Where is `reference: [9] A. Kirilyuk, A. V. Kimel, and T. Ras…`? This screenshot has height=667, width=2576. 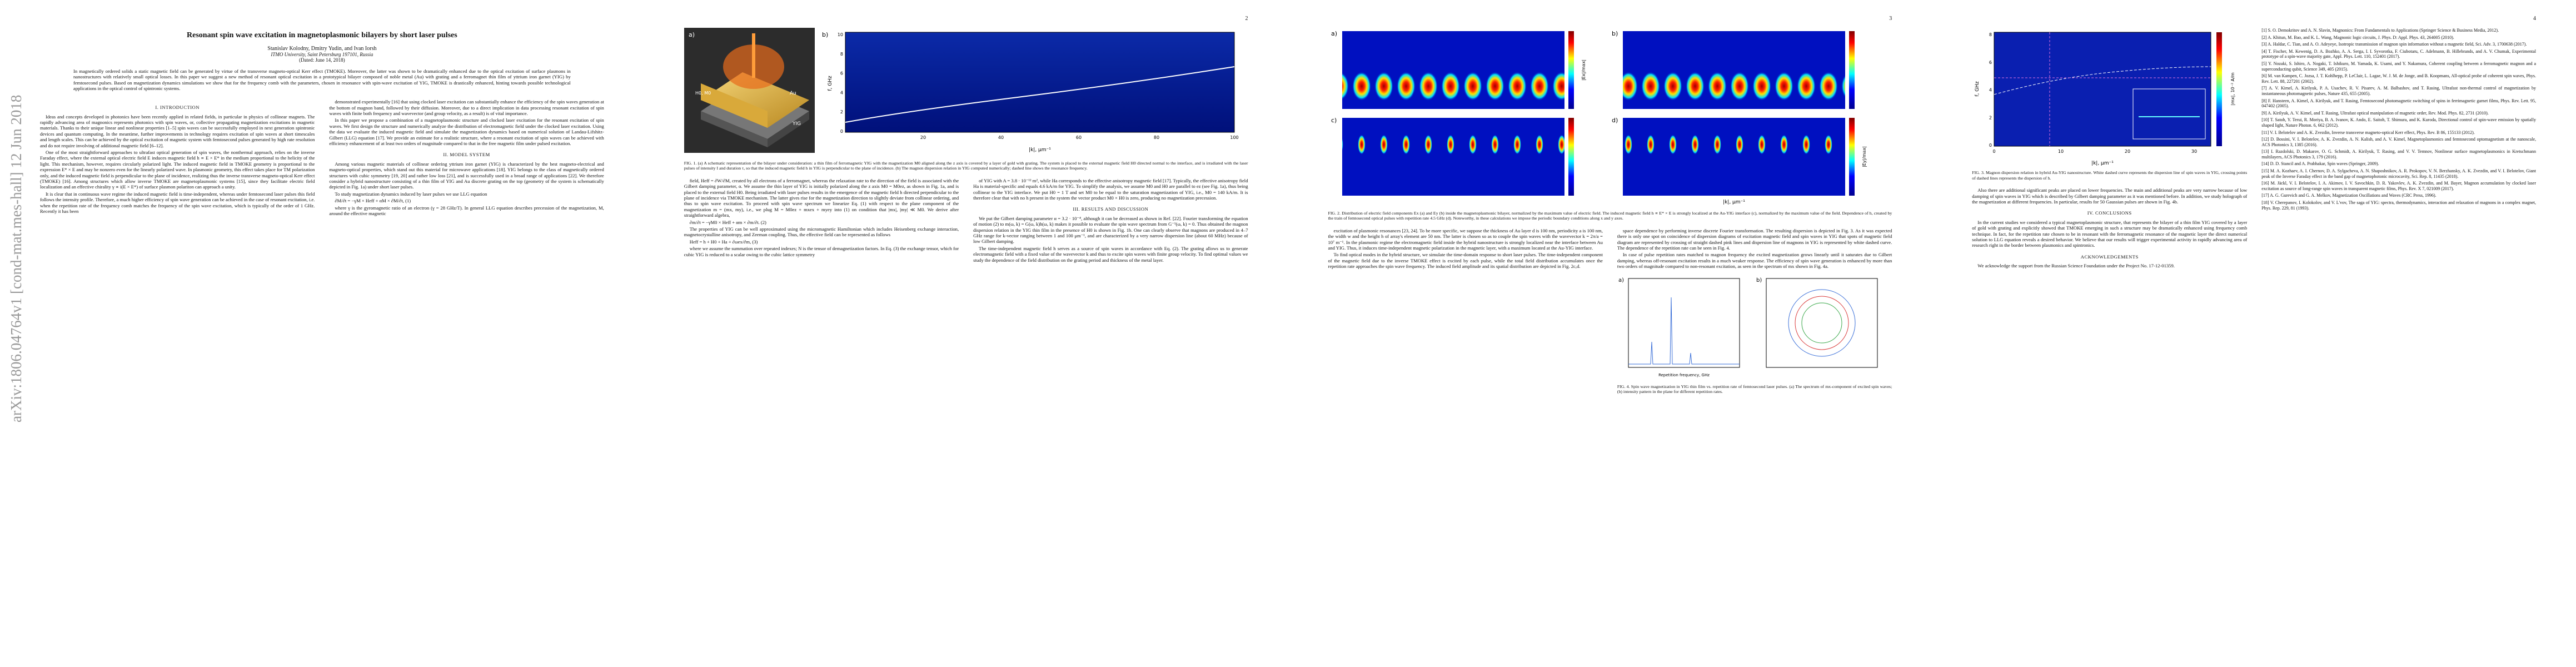 reference: [9] A. Kirilyuk, A. V. Kimel, and T. Ras… is located at coordinates (2375, 113).